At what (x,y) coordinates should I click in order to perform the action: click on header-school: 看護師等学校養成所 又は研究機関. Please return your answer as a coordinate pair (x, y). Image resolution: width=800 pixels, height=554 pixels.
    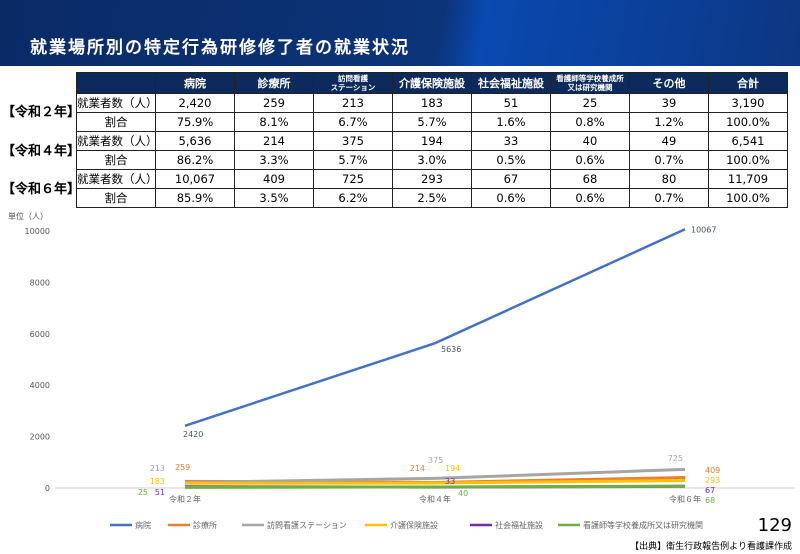
    Looking at the image, I should click on (590, 83).